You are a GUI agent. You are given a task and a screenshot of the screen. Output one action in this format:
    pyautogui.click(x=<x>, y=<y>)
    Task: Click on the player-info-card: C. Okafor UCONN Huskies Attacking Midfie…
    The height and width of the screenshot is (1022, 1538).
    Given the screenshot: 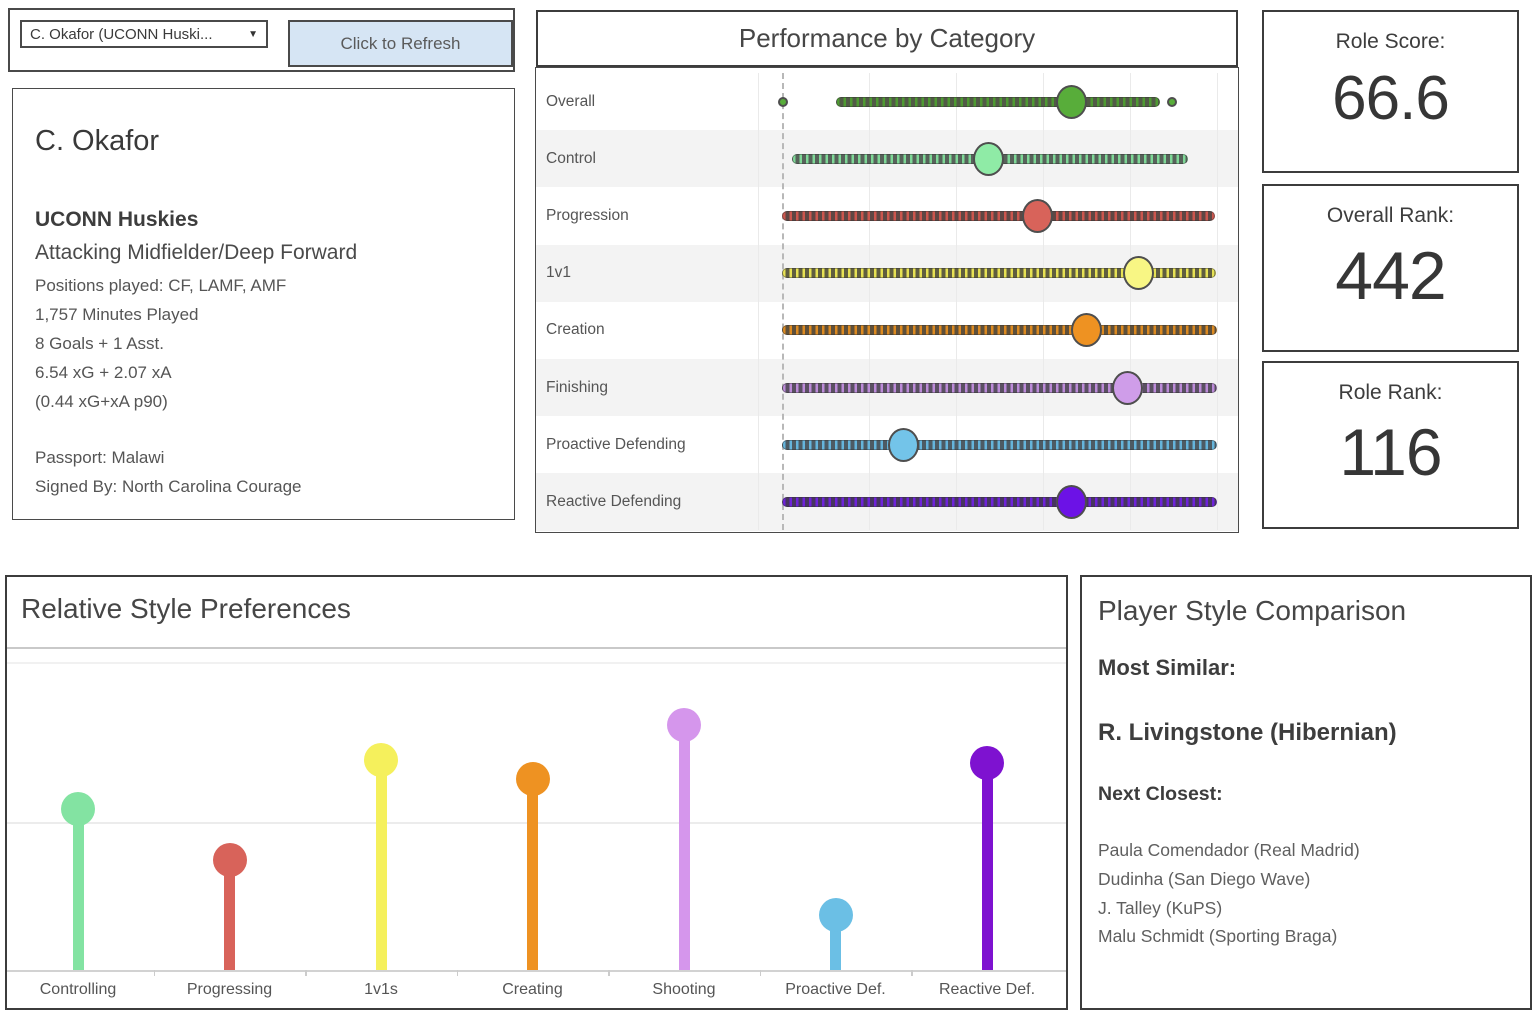 What is the action you would take?
    pyautogui.click(x=263, y=304)
    